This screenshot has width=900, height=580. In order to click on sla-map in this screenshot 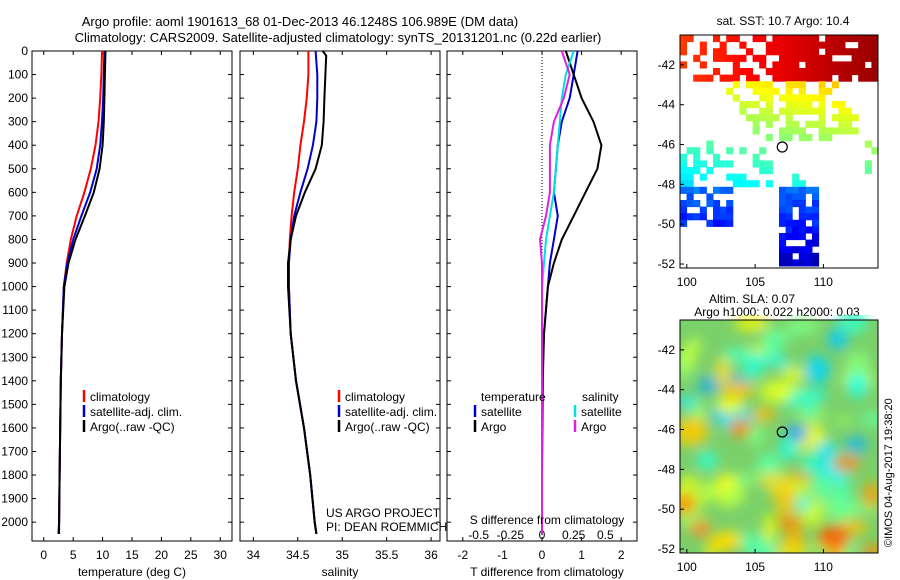, I will do `click(779, 434)`.